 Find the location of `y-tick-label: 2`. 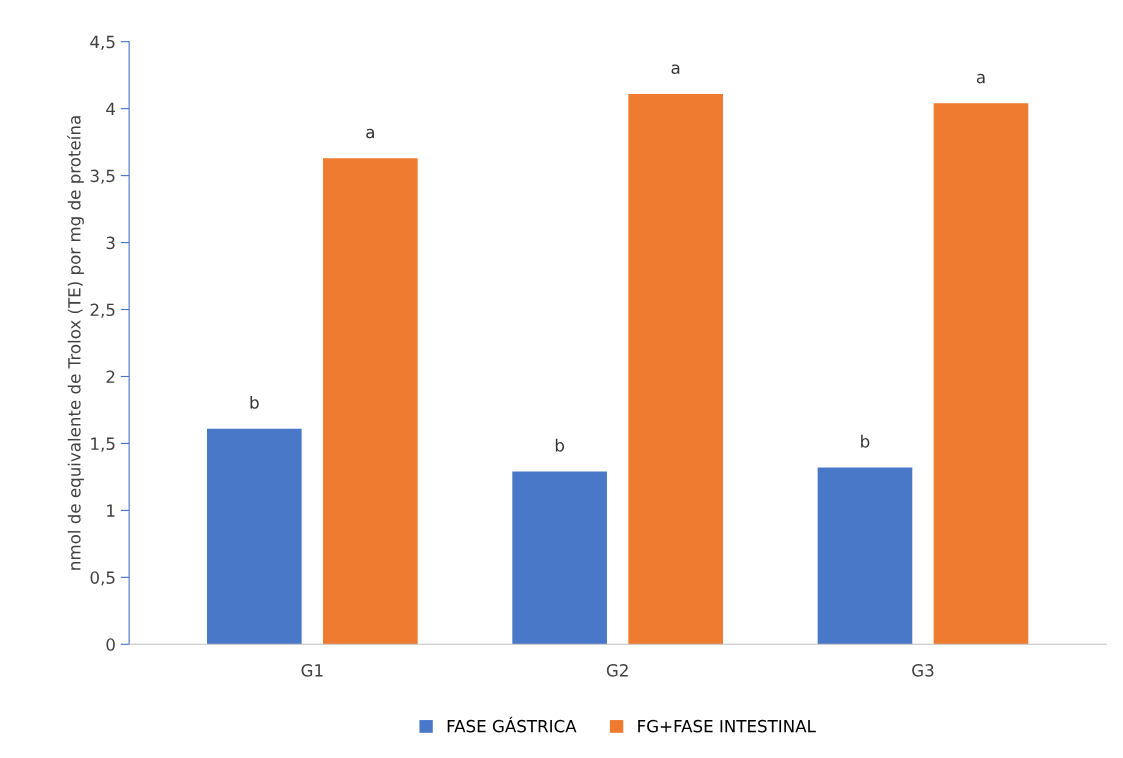

y-tick-label: 2 is located at coordinates (110, 376).